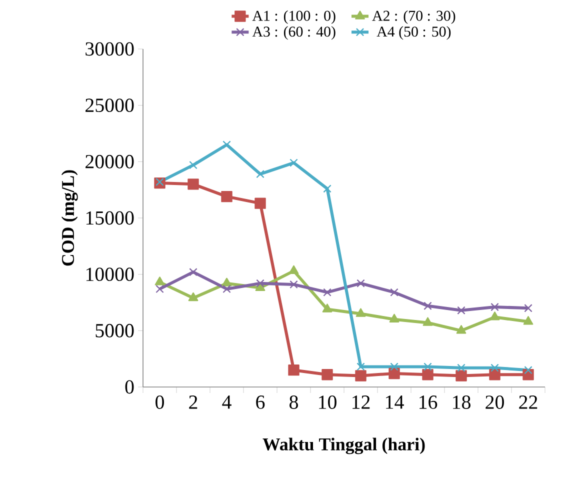  Describe the element at coordinates (227, 402) in the screenshot. I see `x-tick-label: 4` at that location.